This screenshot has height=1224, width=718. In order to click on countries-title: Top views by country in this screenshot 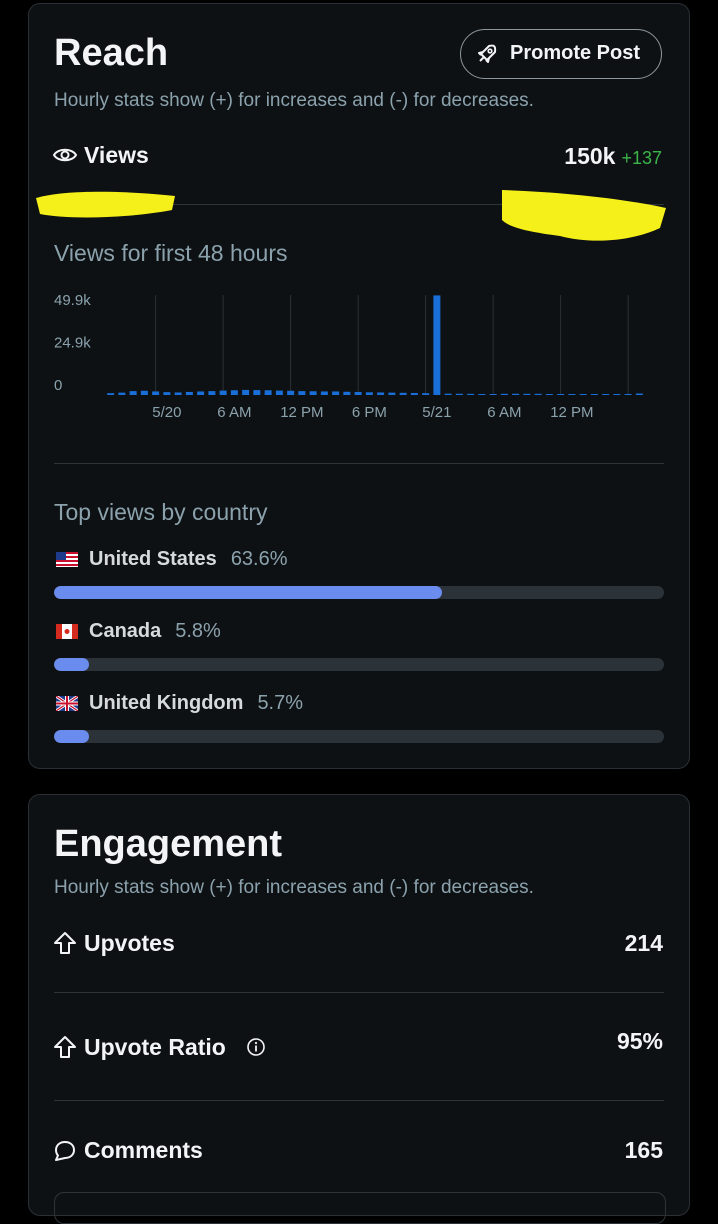, I will do `click(161, 512)`.